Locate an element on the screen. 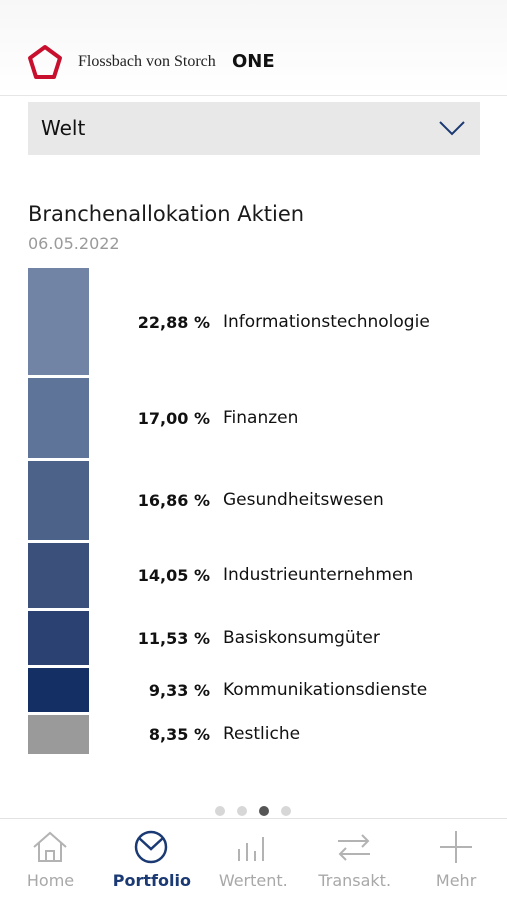 The width and height of the screenshot is (507, 901). allocation-label: Informationstechnologie is located at coordinates (326, 321).